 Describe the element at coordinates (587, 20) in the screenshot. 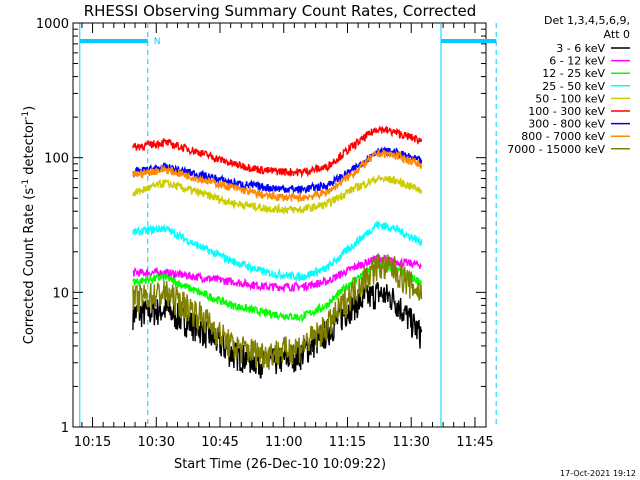

I see `legend-header: Det 1,3,4,5,6,9,` at that location.